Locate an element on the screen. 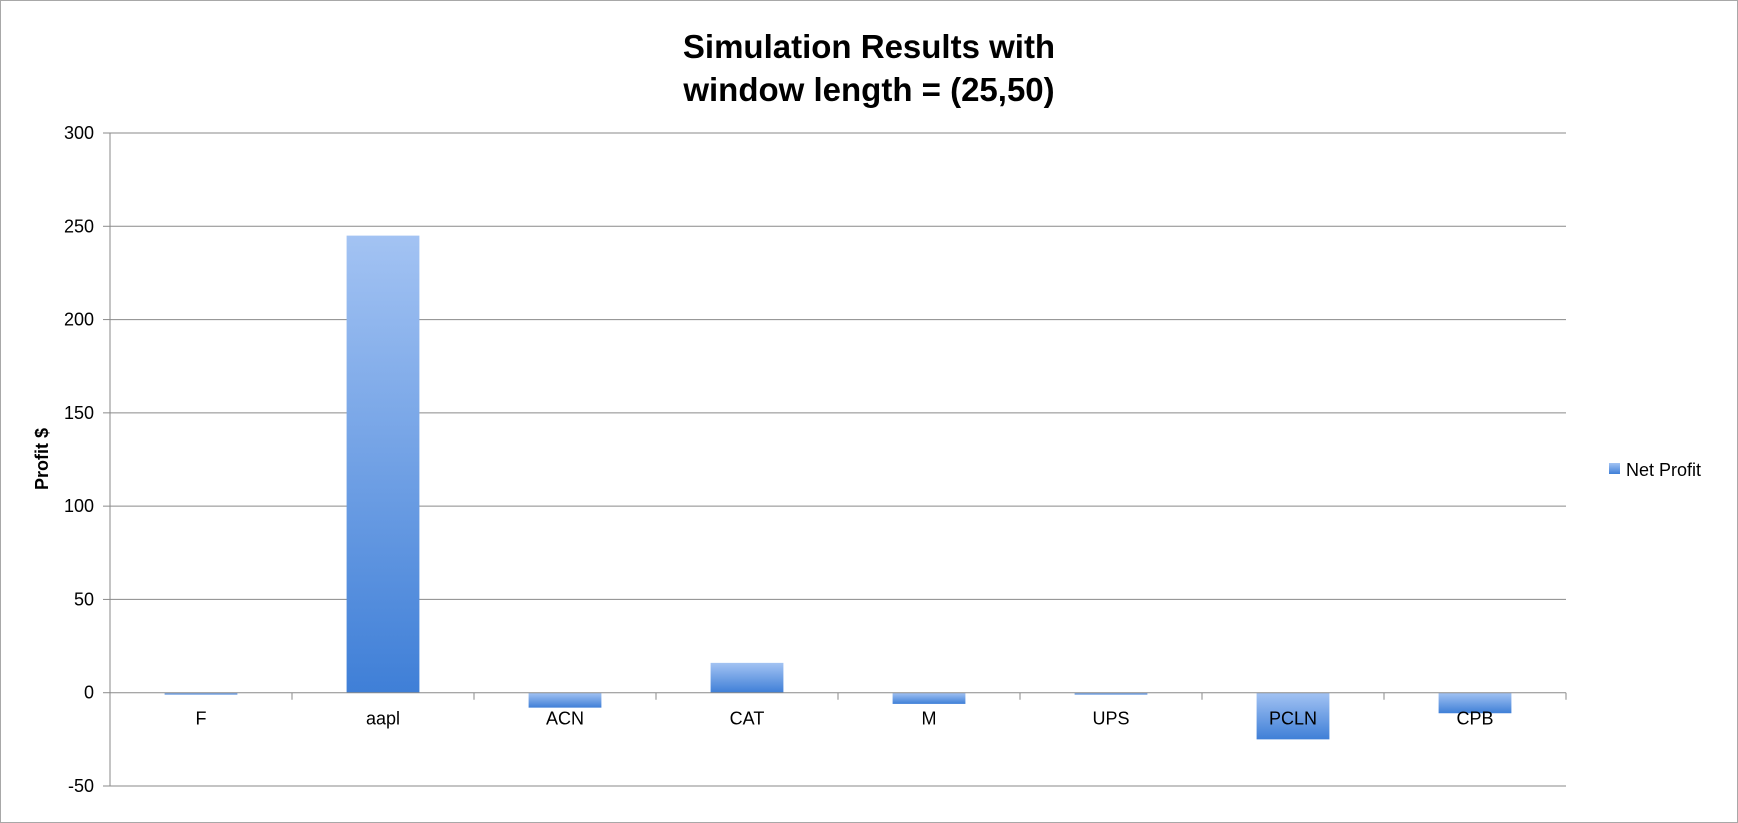  bar-cat is located at coordinates (747, 677).